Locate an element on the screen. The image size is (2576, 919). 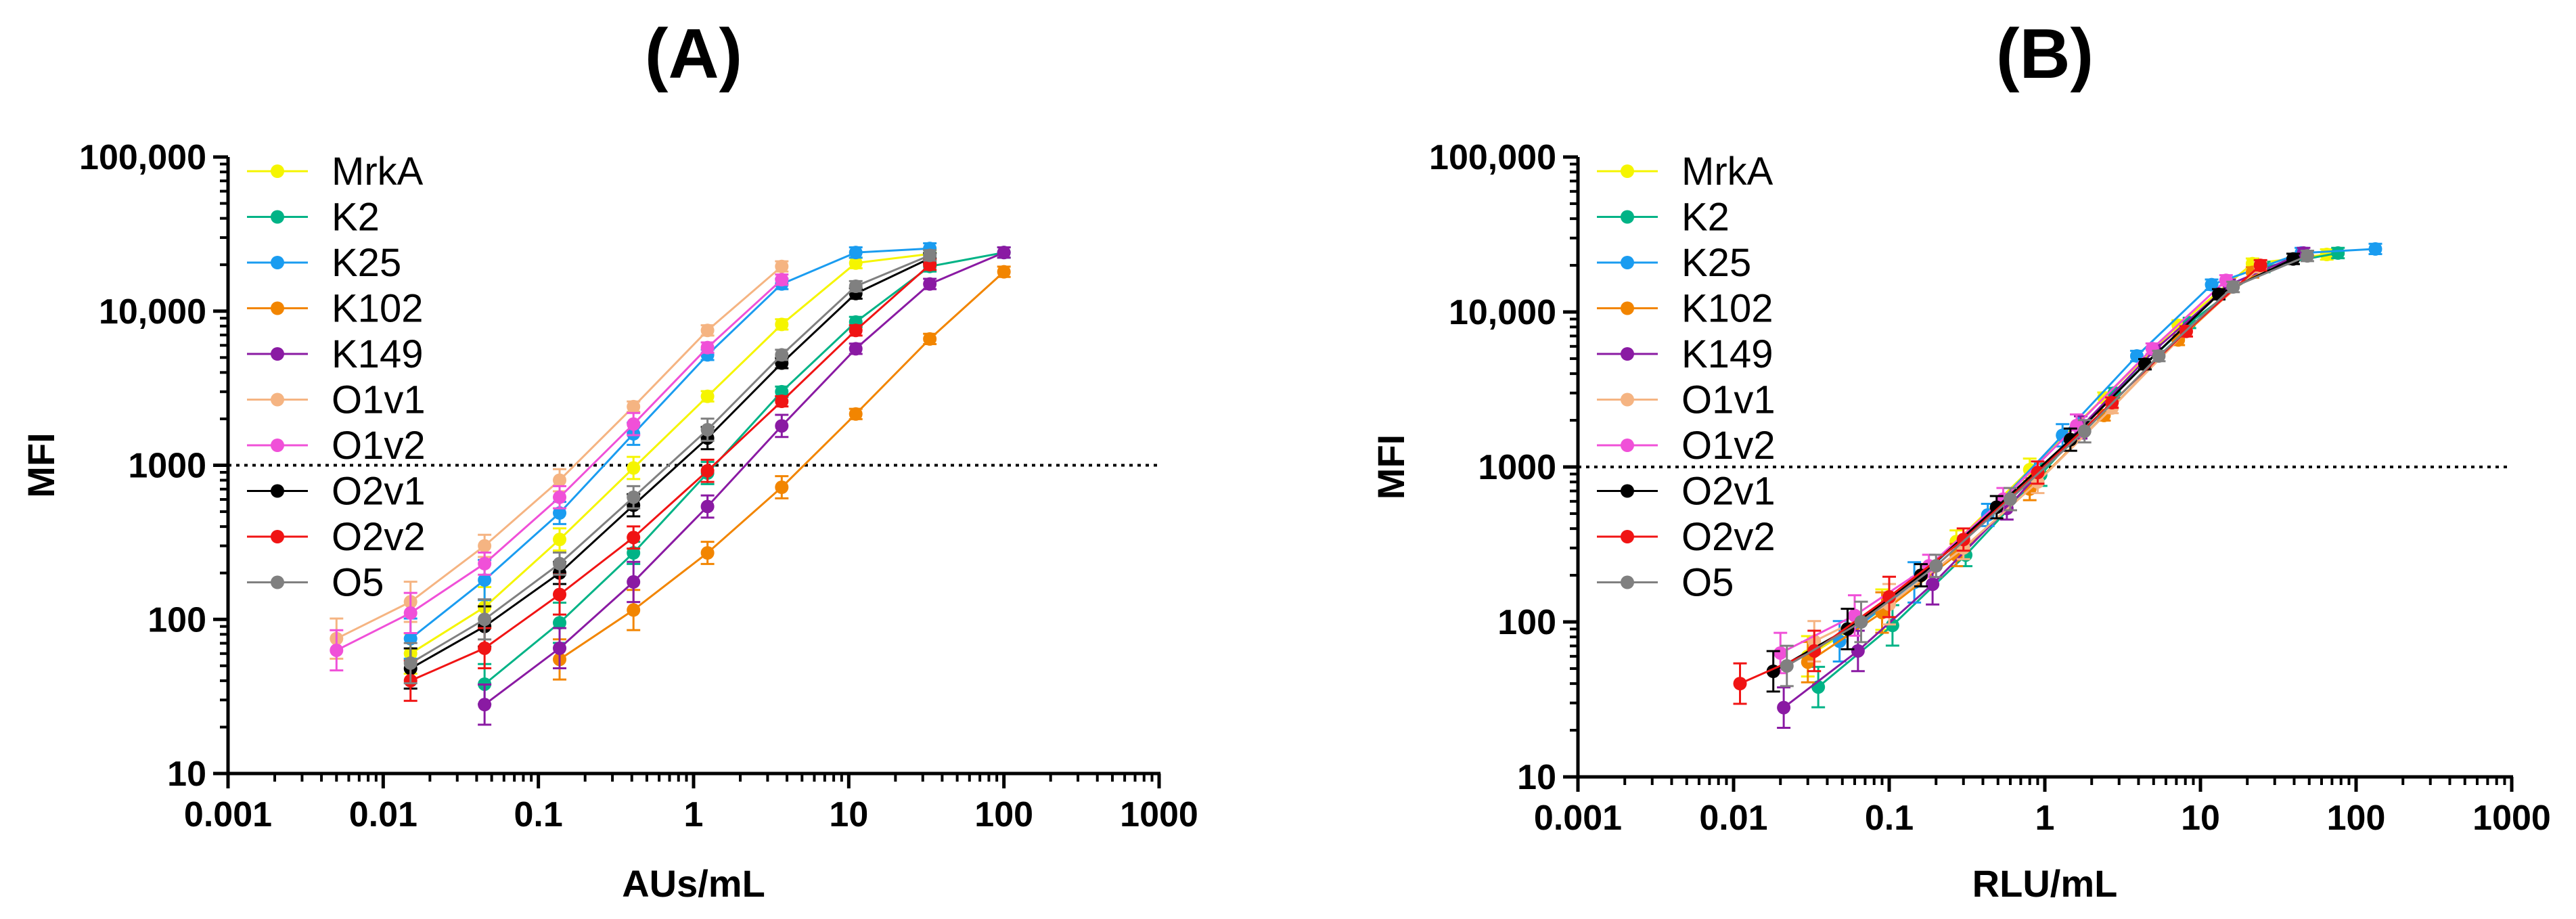
series-k2 is located at coordinates (2078, 477).